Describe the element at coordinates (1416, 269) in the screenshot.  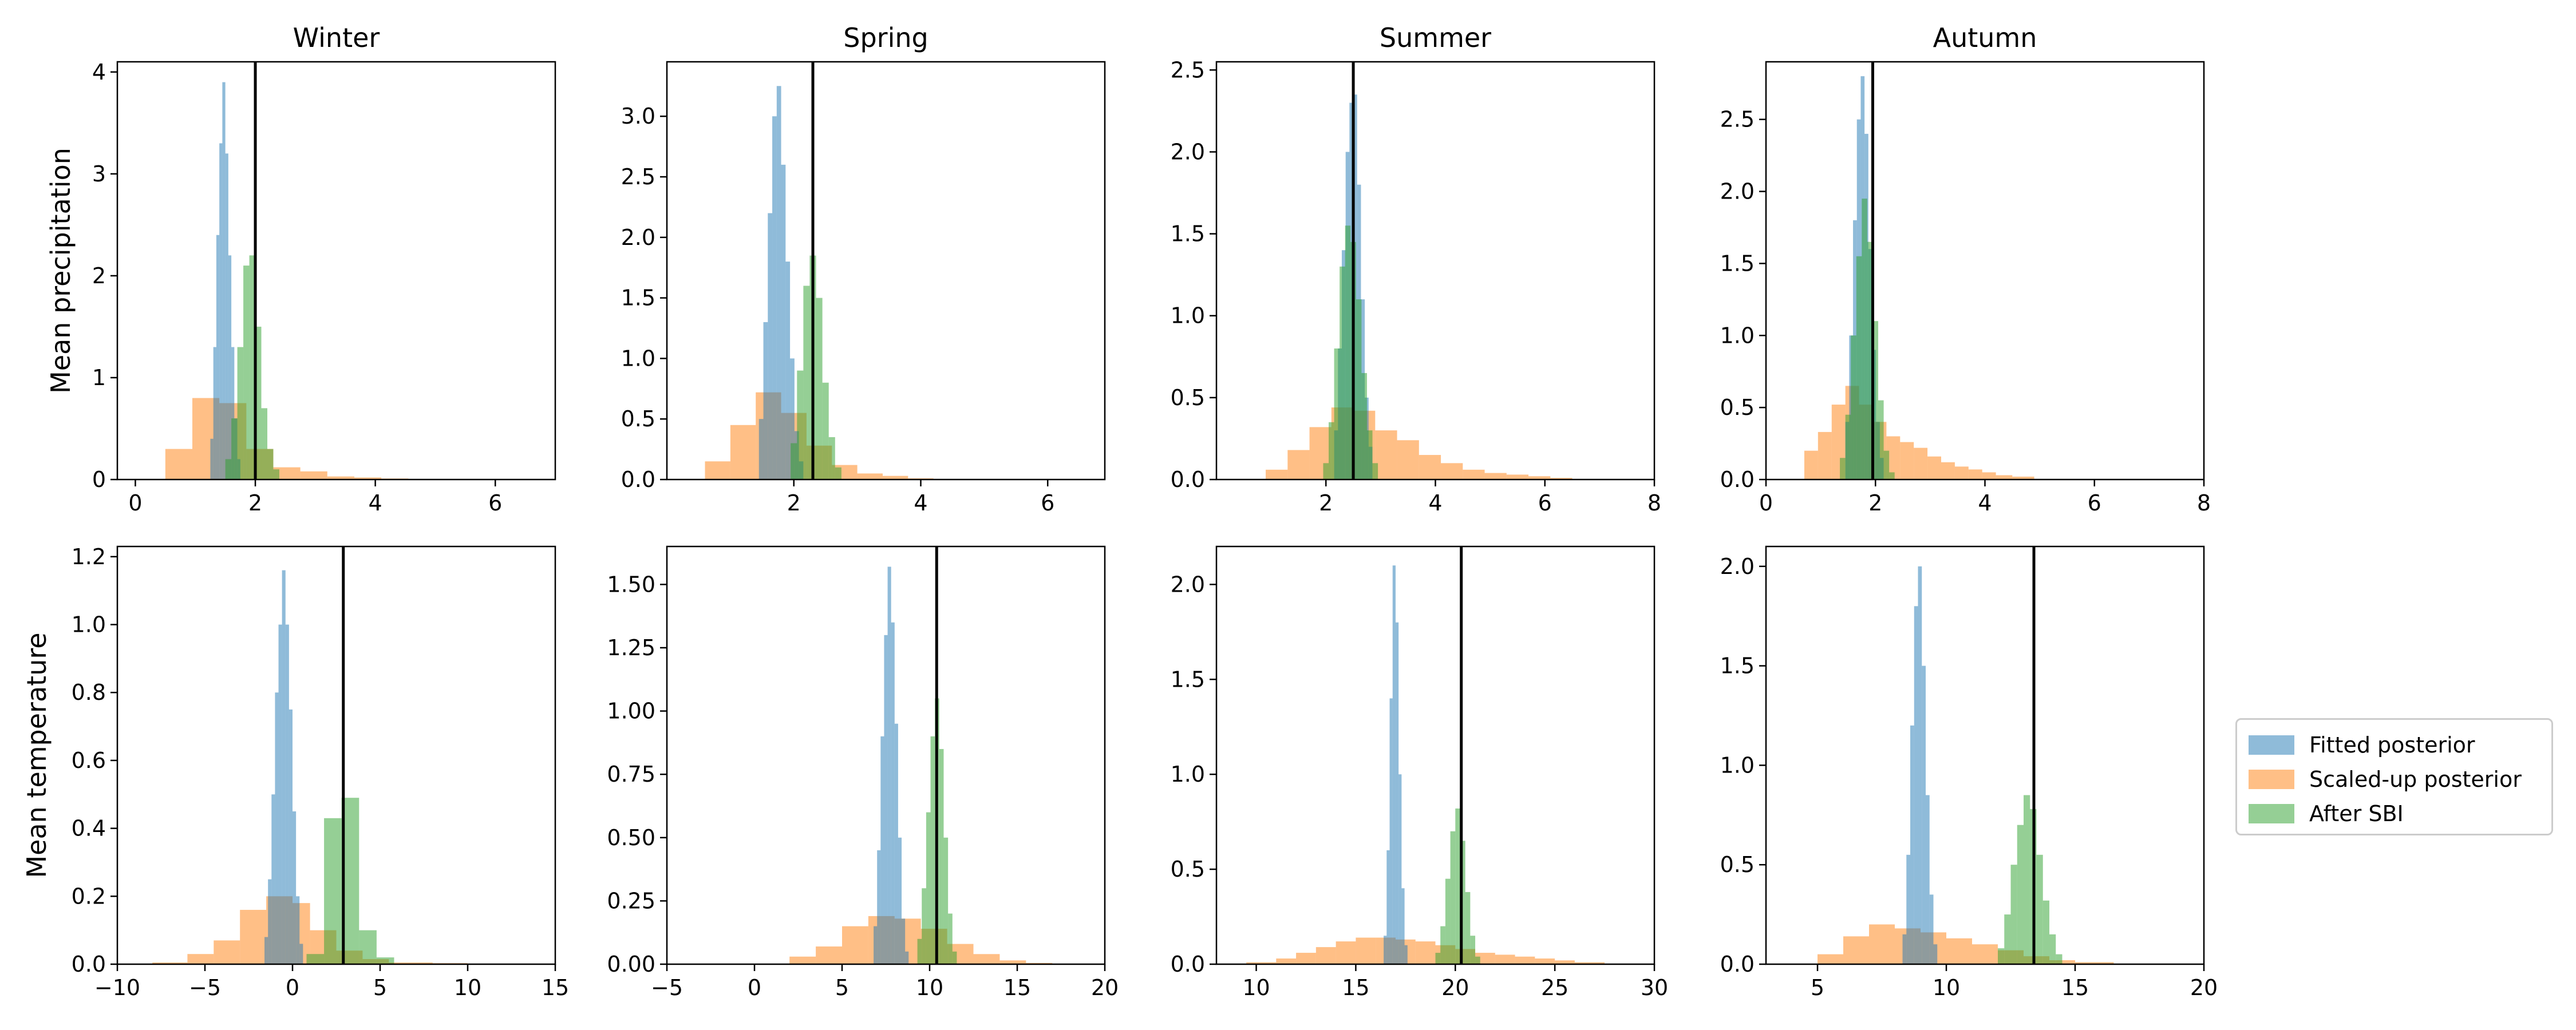
I see `panel-2: 2 4 6 8 0.0 0.5 1.0 1.5 2.0 2.5 Summer` at that location.